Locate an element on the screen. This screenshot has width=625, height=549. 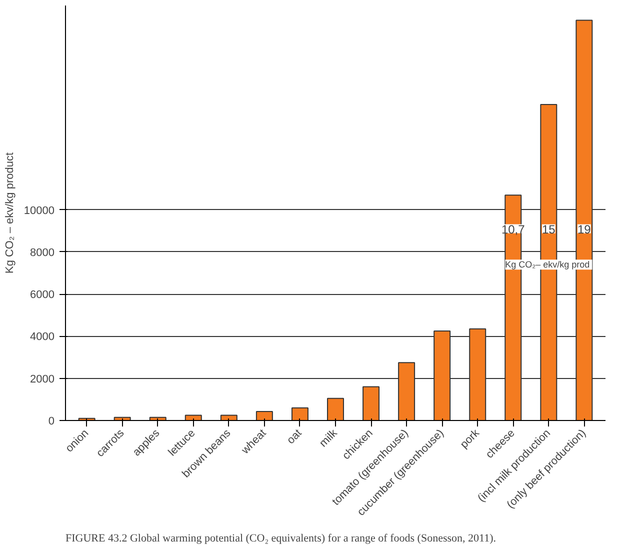
y-axis-title: Kg CO₂ – ekv/kg product is located at coordinates (10, 213).